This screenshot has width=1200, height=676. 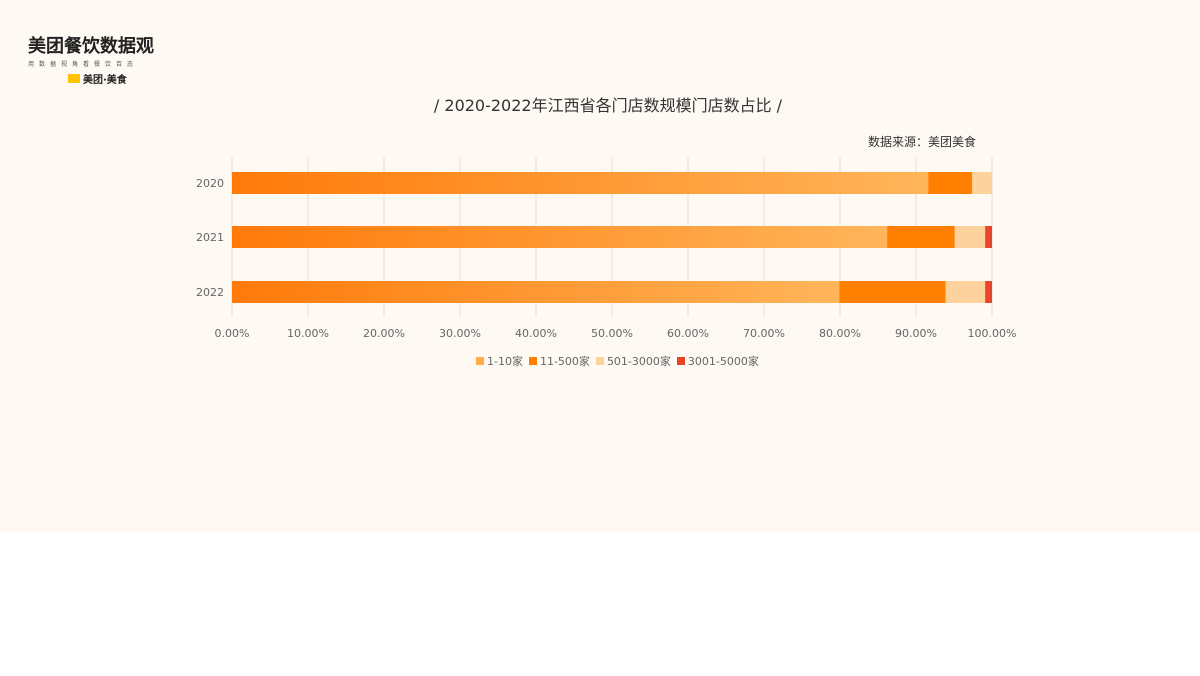 I want to click on legend-label: 3001-5000家, so click(x=723, y=361).